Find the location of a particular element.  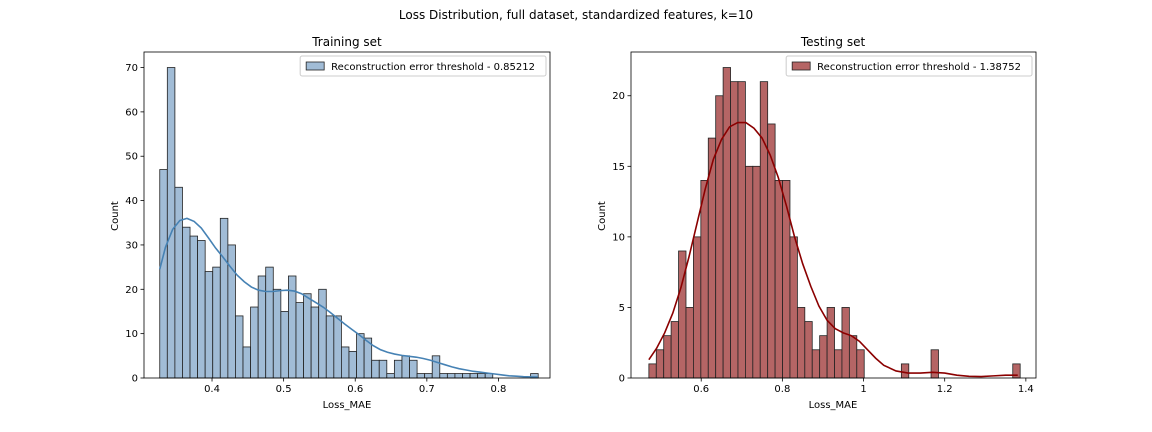

subplot-title-training: Training set is located at coordinates (346, 42).